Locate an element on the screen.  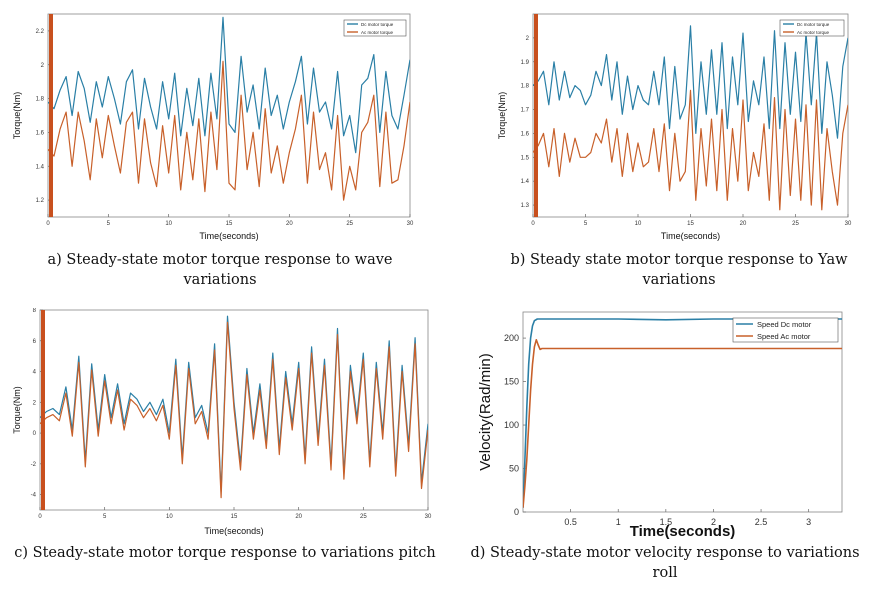
y-tick-label: 50 is located at coordinates (514, 469).